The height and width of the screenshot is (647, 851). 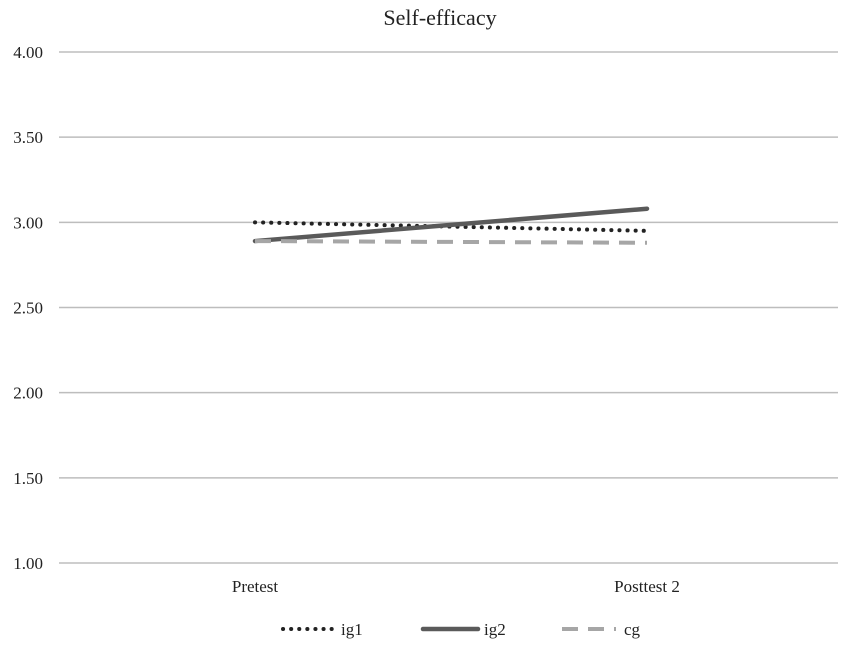 What do you see at coordinates (647, 586) in the screenshot?
I see `x-tick-label: Posttest 2` at bounding box center [647, 586].